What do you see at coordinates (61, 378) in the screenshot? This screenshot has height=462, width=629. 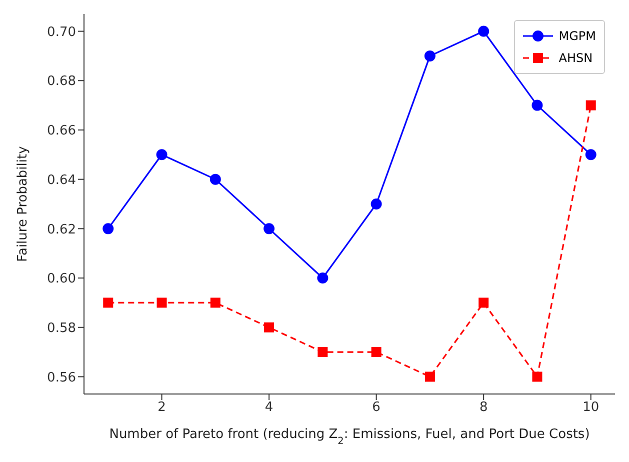 I see `y-tick-label: 0.56` at bounding box center [61, 378].